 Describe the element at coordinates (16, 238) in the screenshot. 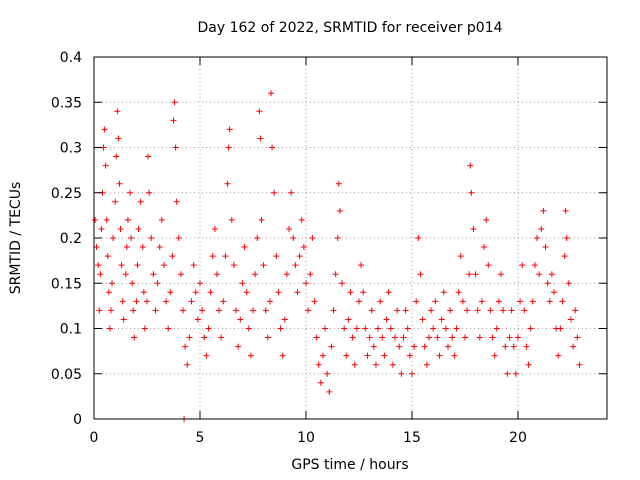

I see `y-axis-label: SRMTID / TECUs` at that location.